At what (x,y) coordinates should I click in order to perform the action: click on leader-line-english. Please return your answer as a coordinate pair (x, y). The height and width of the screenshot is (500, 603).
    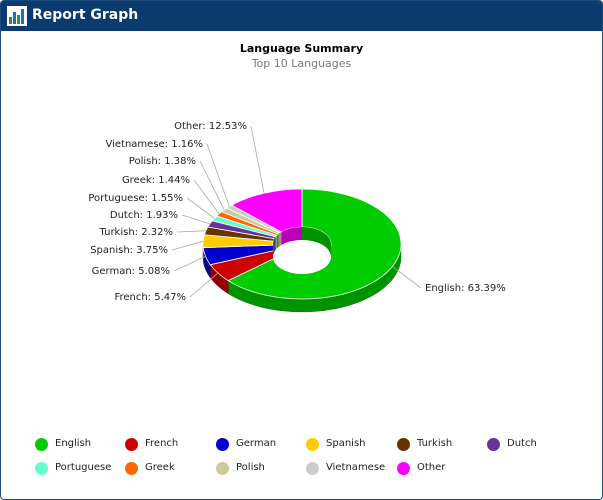
    Looking at the image, I should click on (407, 277).